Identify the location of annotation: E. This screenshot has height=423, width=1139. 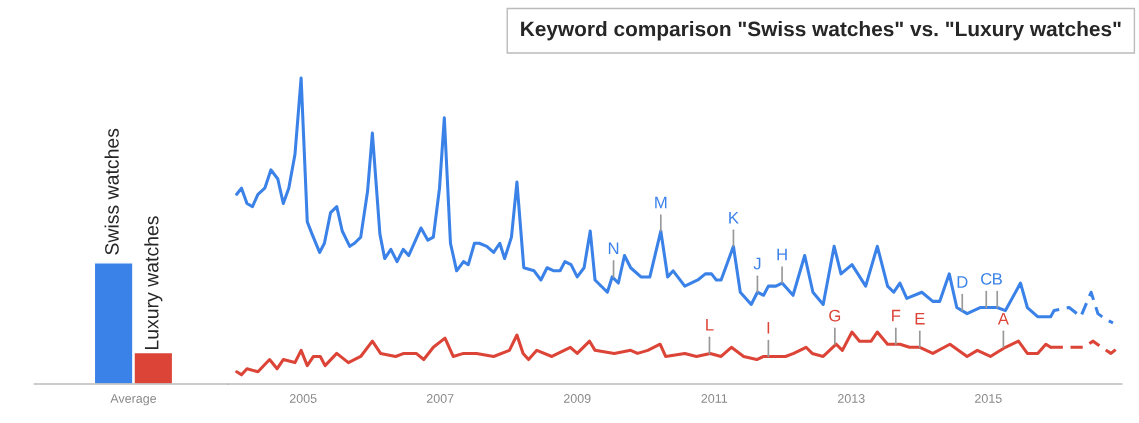
(920, 318).